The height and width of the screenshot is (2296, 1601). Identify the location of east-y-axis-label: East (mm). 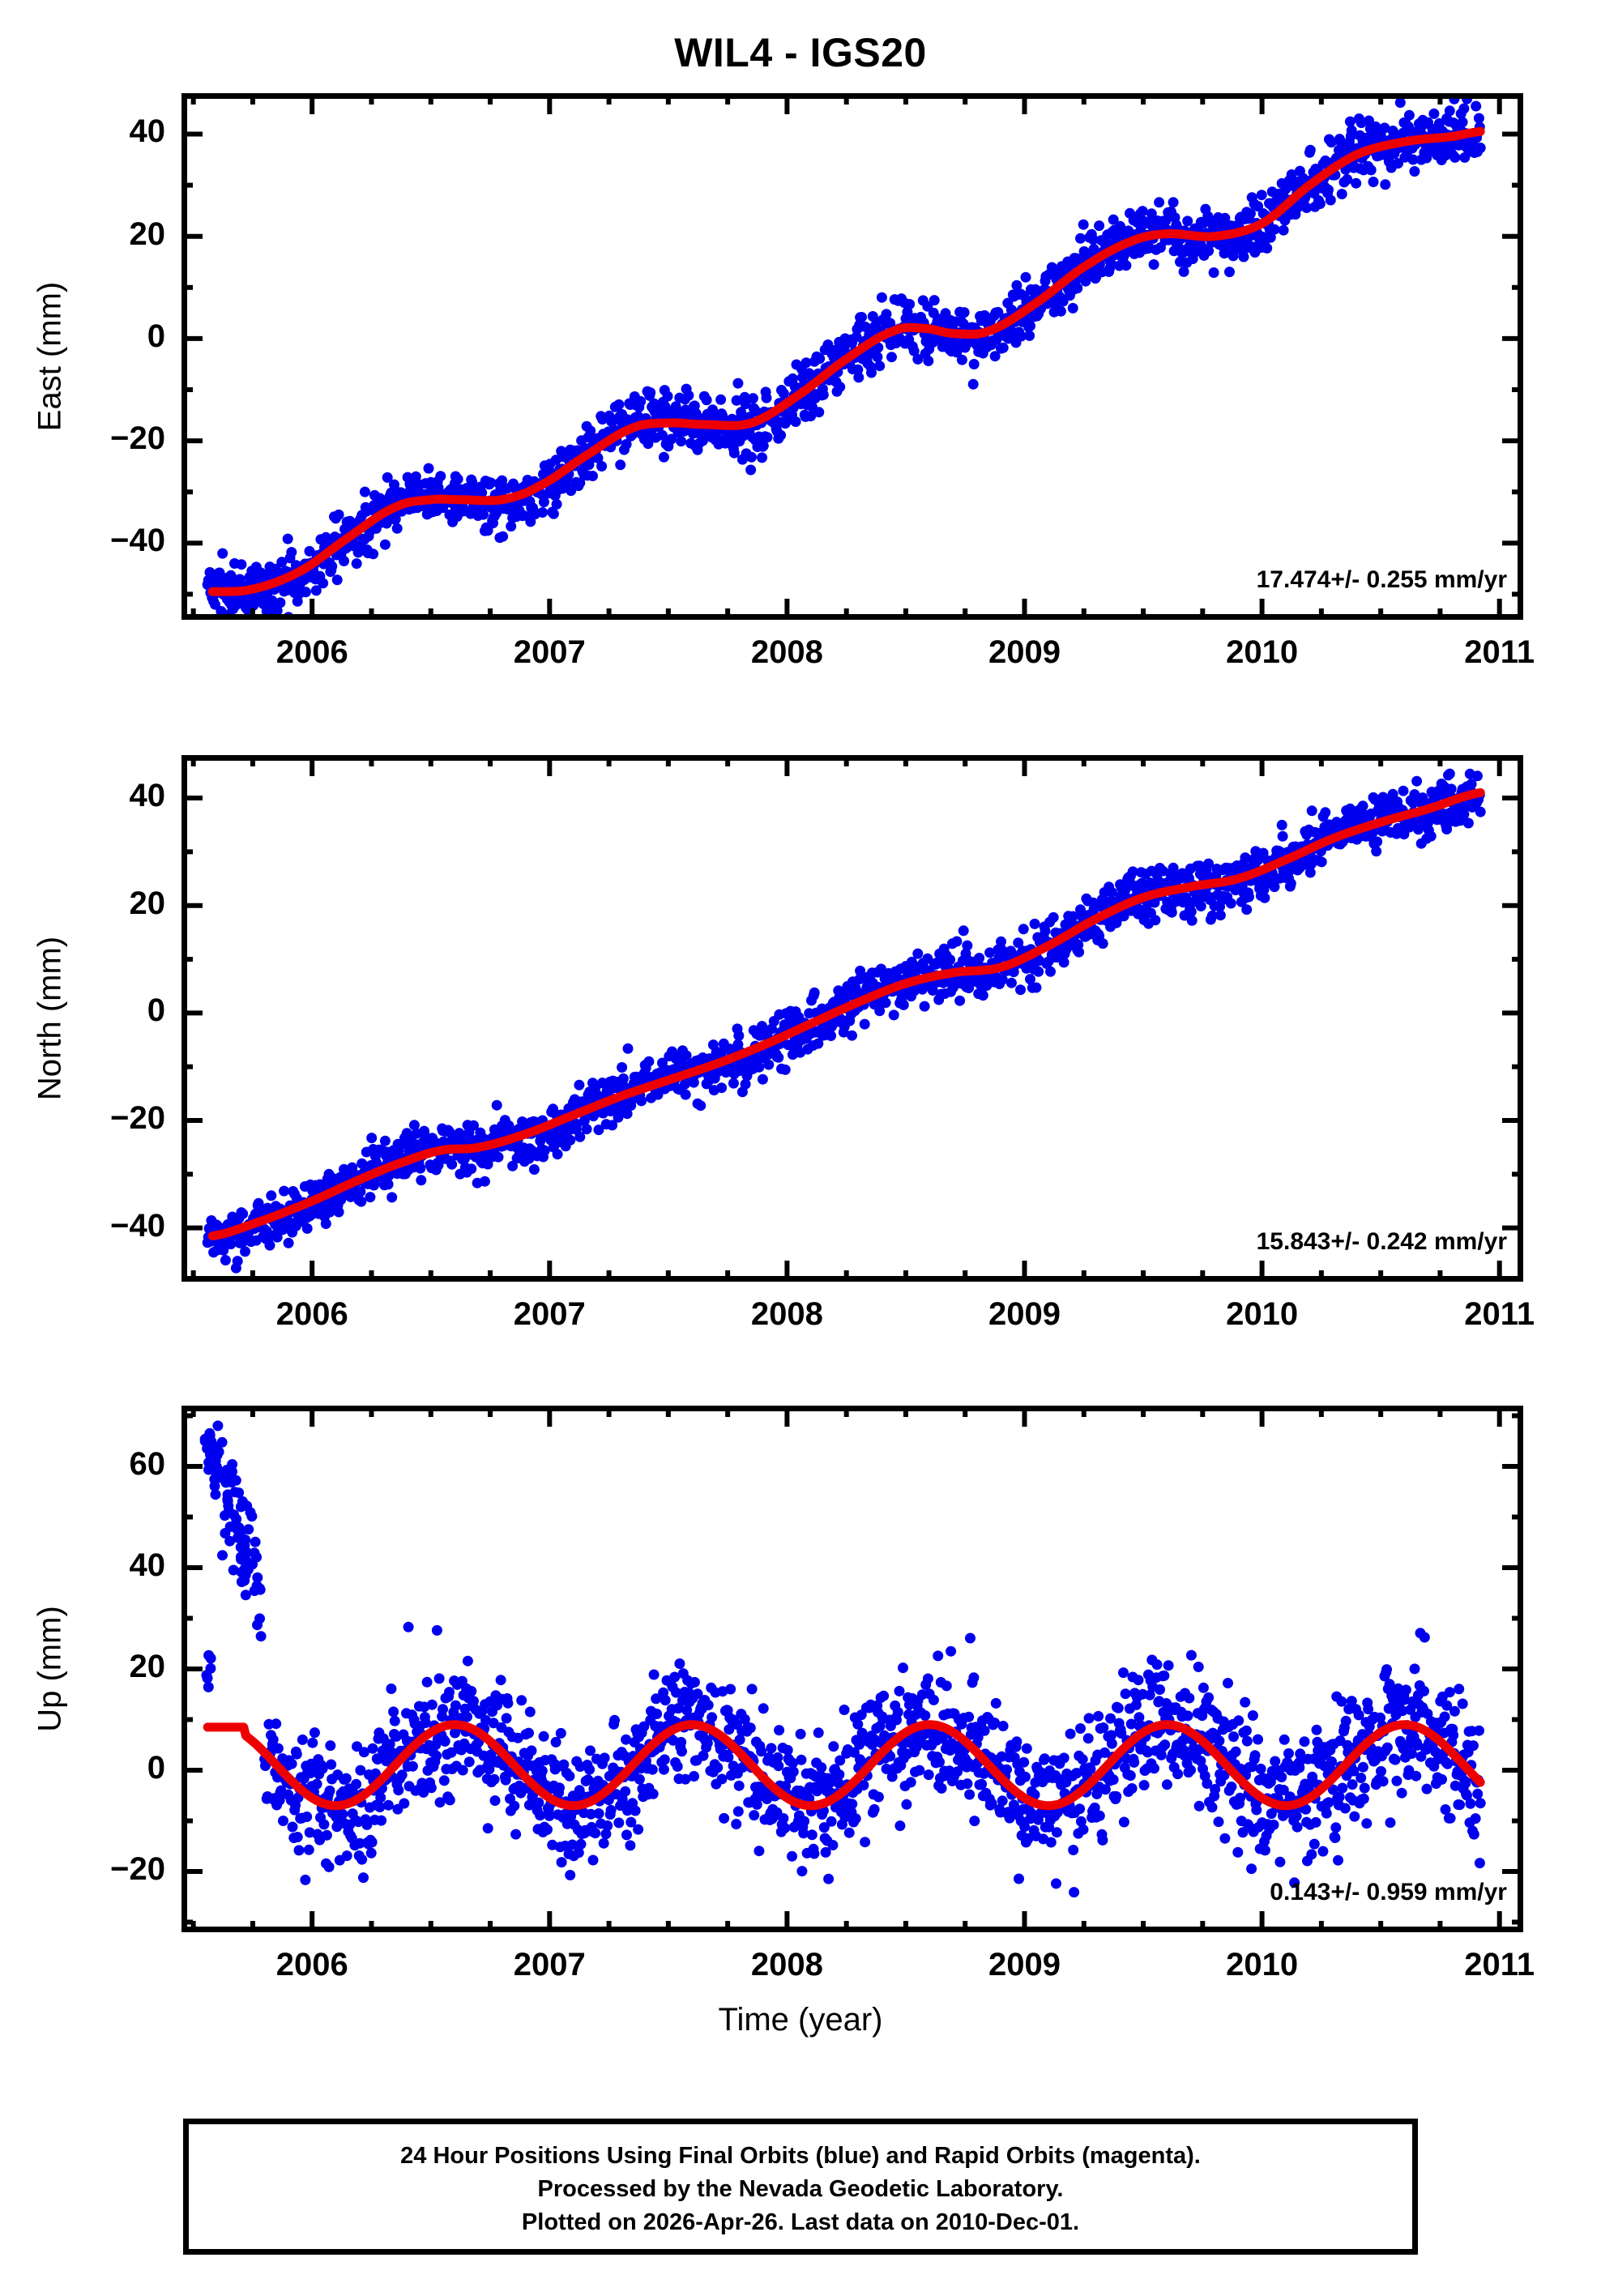
(50, 357).